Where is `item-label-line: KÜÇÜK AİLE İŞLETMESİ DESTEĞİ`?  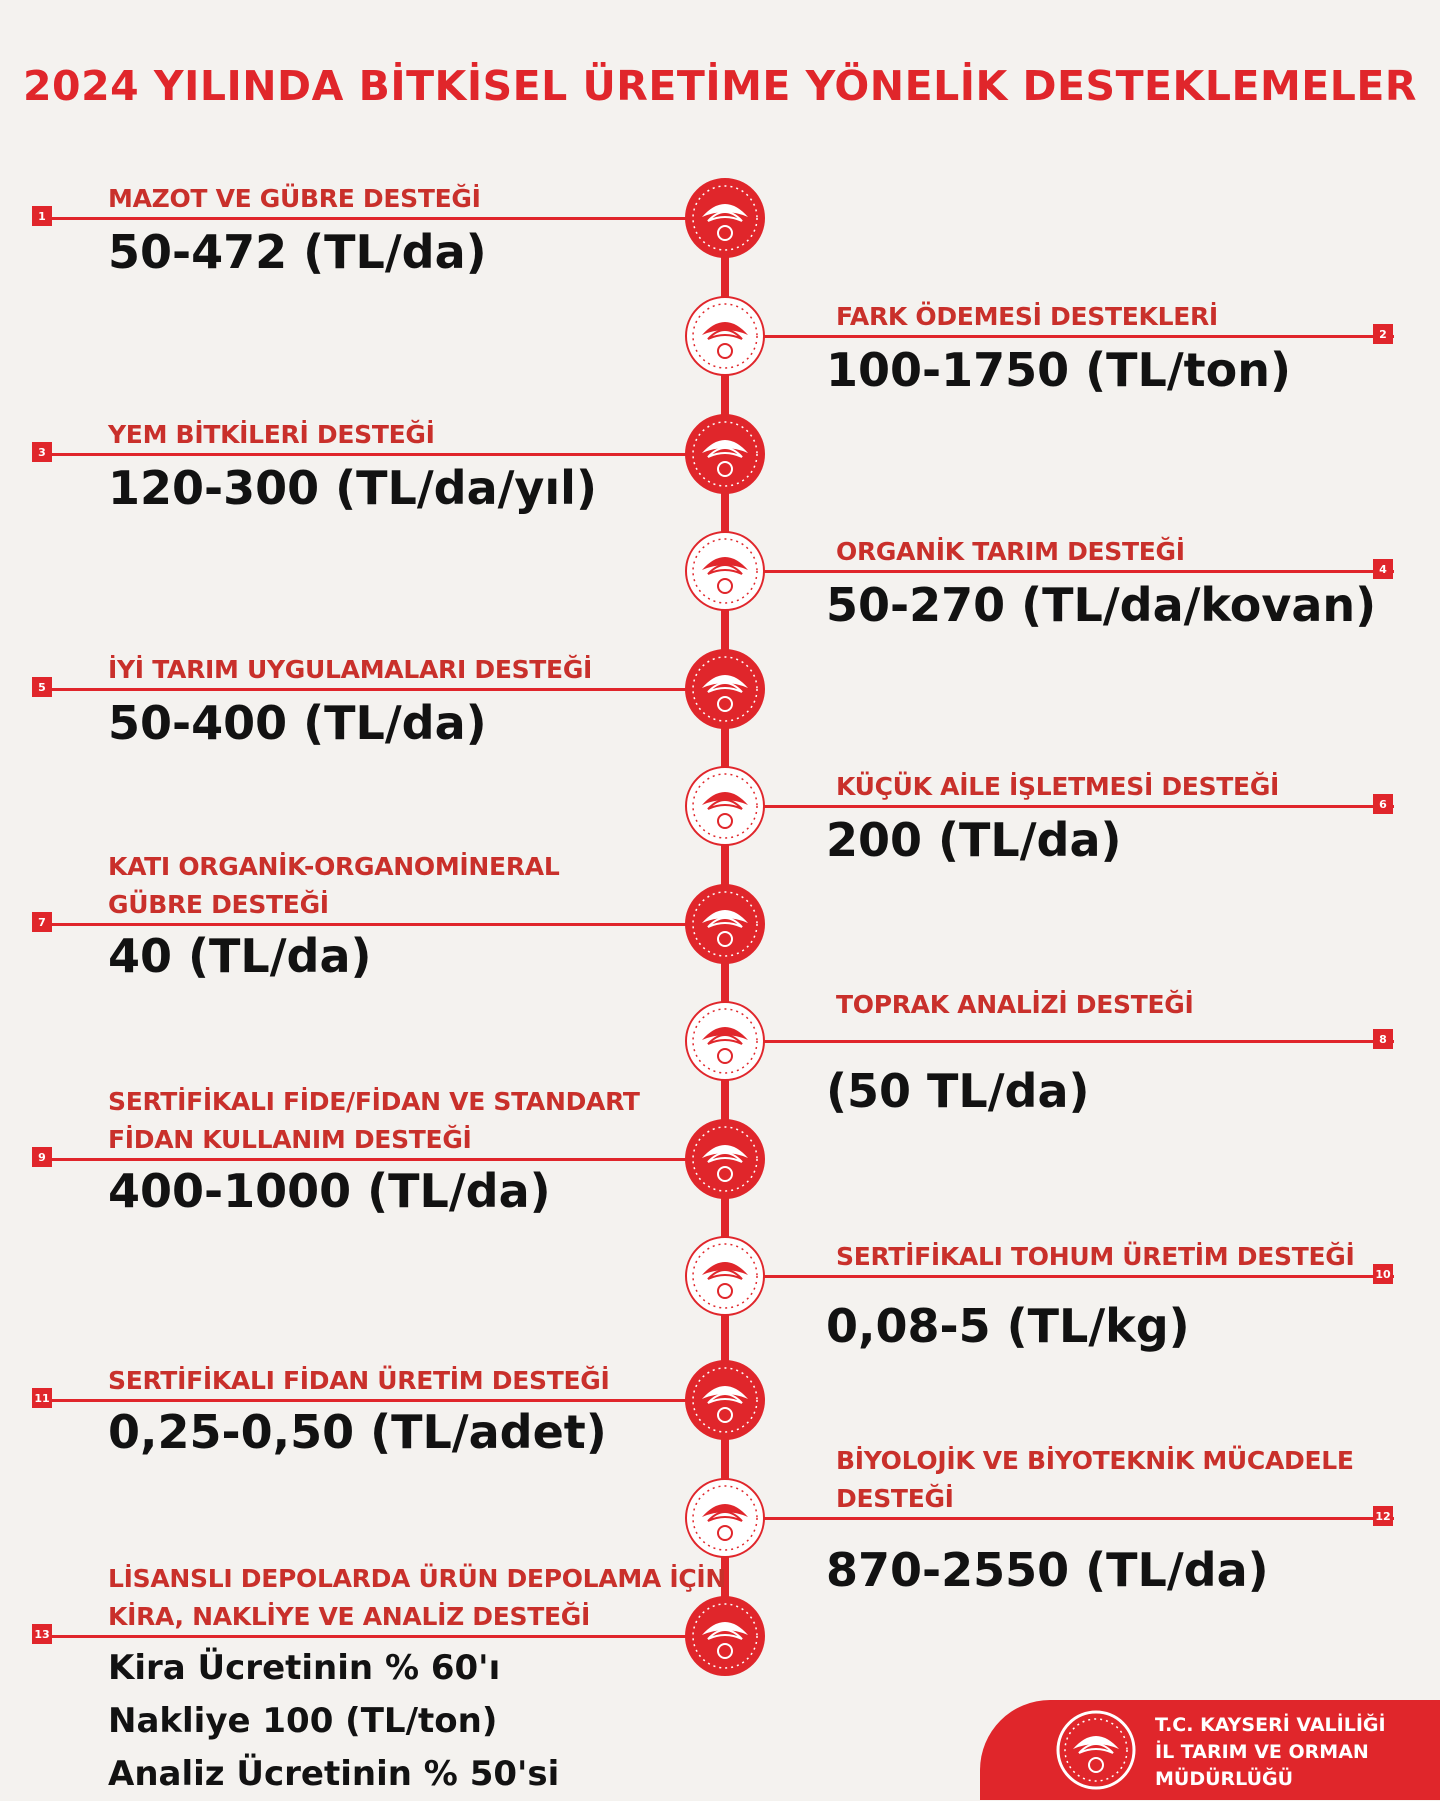
item-label-line: KÜÇÜK AİLE İŞLETMESİ DESTEĞİ is located at coordinates (1058, 786).